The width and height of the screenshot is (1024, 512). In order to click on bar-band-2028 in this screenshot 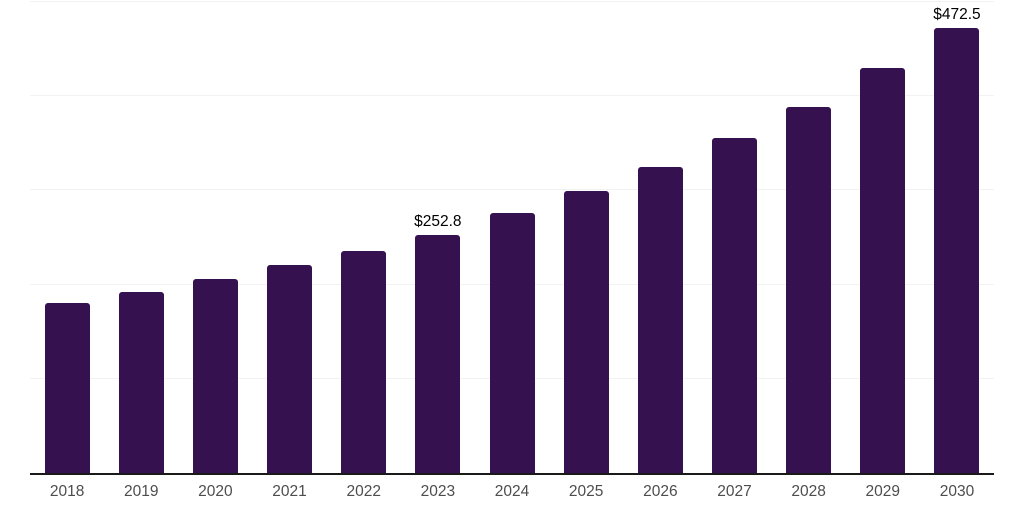, I will do `click(809, 237)`.